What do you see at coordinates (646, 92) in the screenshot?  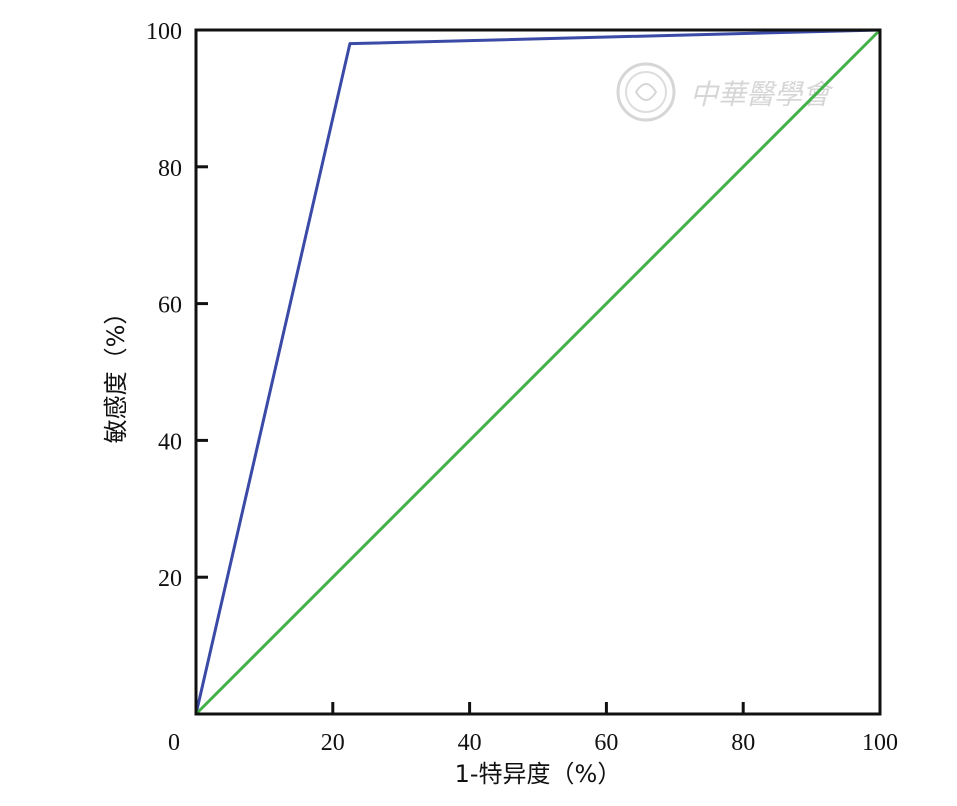 I see `watermark-seal-icon` at bounding box center [646, 92].